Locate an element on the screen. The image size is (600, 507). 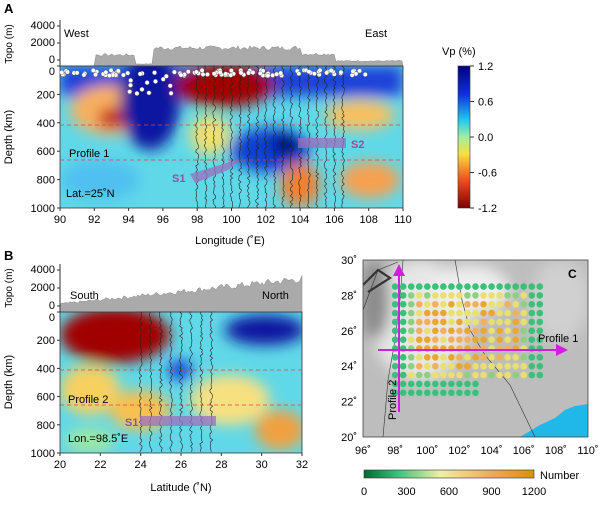
sea is located at coordinates (554, 420).